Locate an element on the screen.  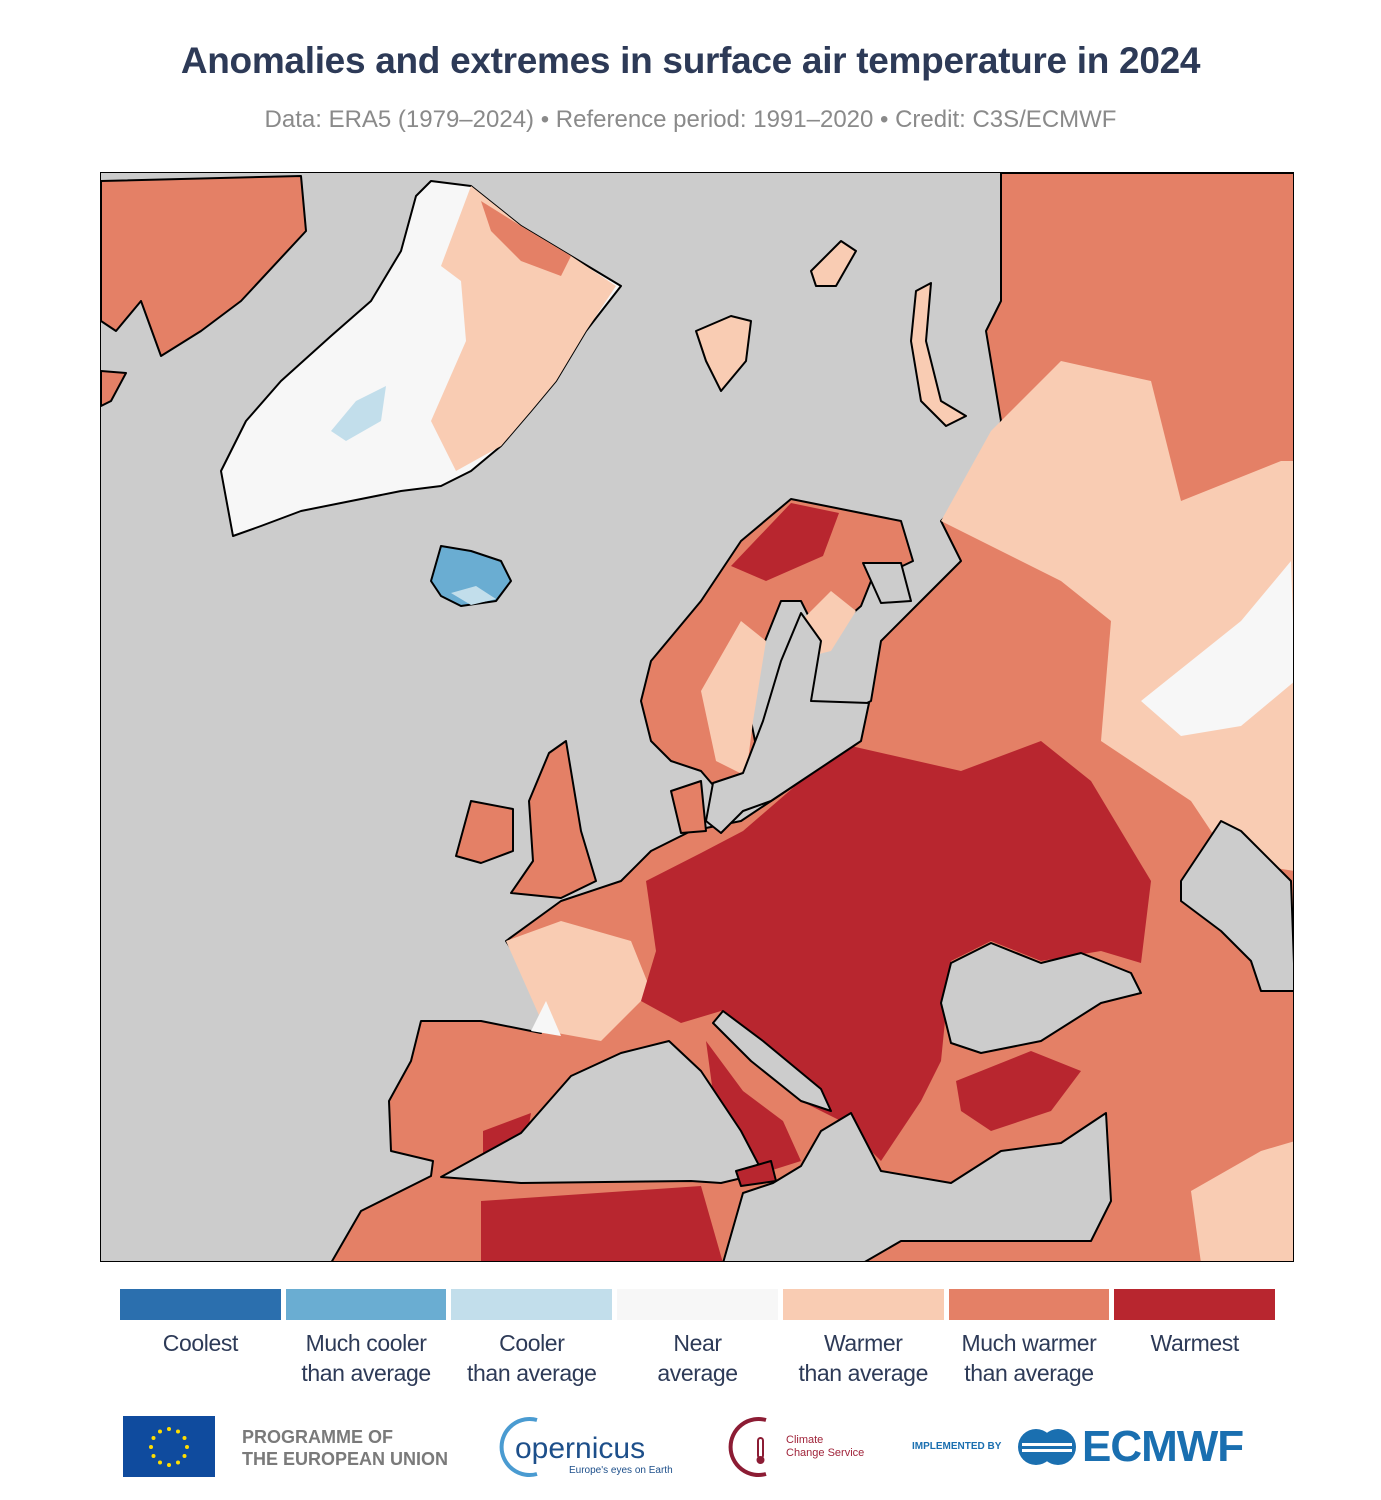
region-svalbard is located at coordinates (723, 353).